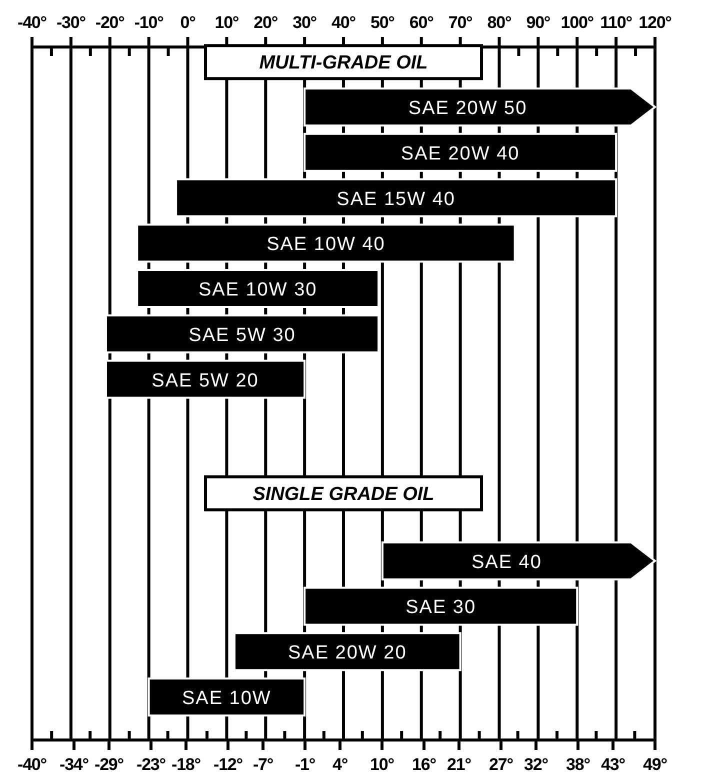 The width and height of the screenshot is (705, 782). Describe the element at coordinates (383, 22) in the screenshot. I see `x2-tick-label: 50°` at that location.